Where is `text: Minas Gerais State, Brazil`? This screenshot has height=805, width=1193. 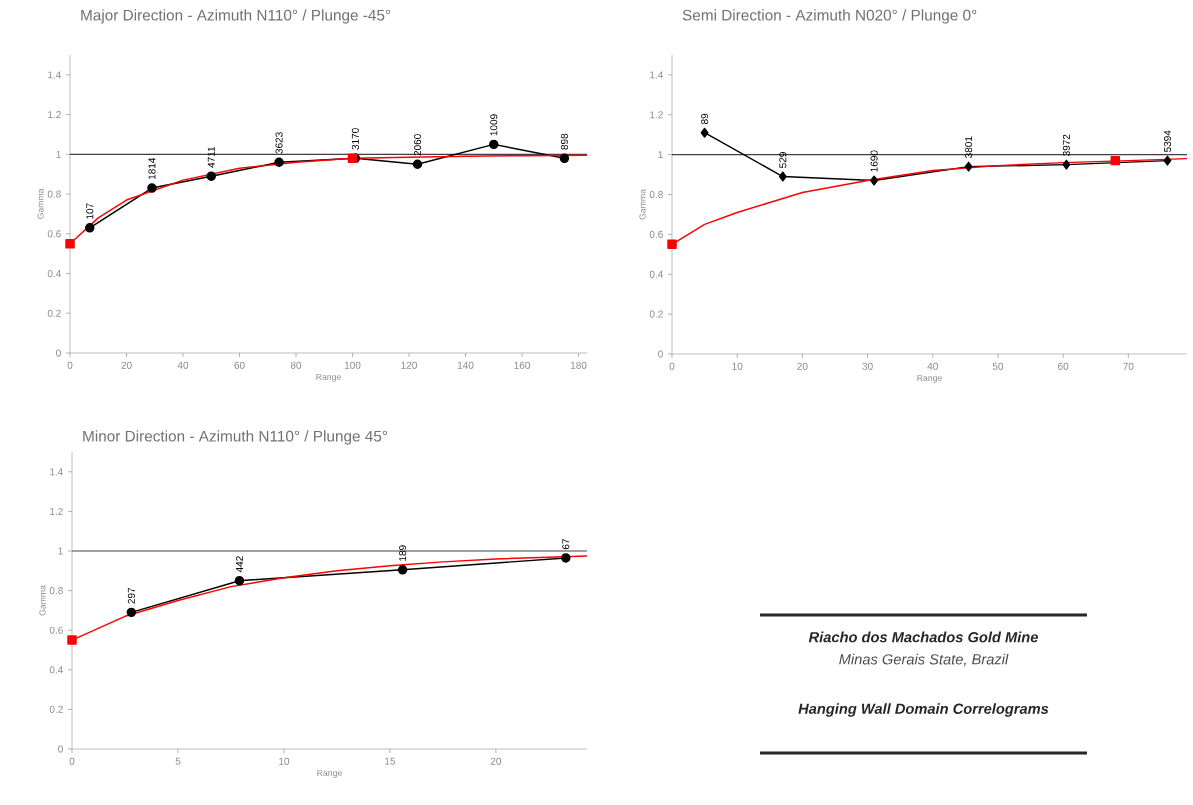
text: Minas Gerais State, Brazil is located at coordinates (924, 660).